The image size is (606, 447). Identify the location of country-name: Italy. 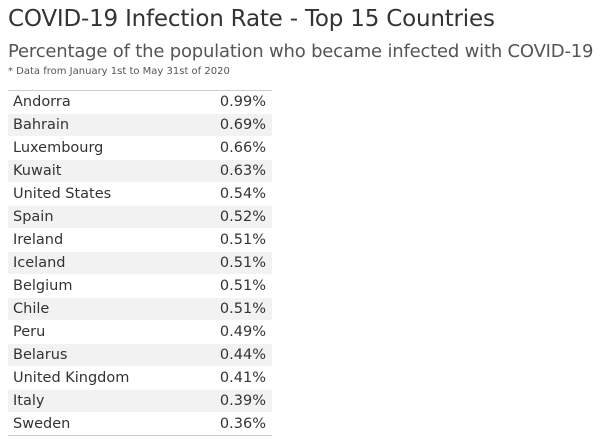
(29, 401).